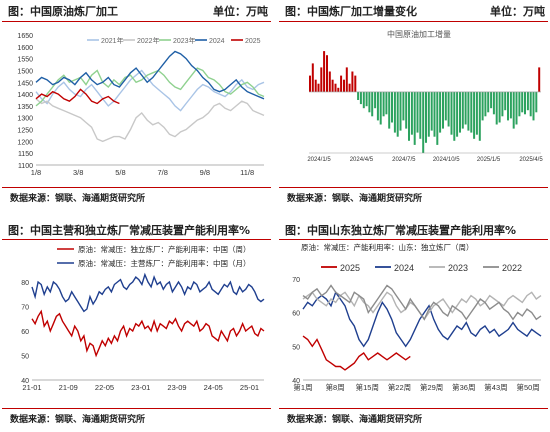 This screenshot has height=432, width=550. I want to click on legend-label: 2023, so click(458, 268).